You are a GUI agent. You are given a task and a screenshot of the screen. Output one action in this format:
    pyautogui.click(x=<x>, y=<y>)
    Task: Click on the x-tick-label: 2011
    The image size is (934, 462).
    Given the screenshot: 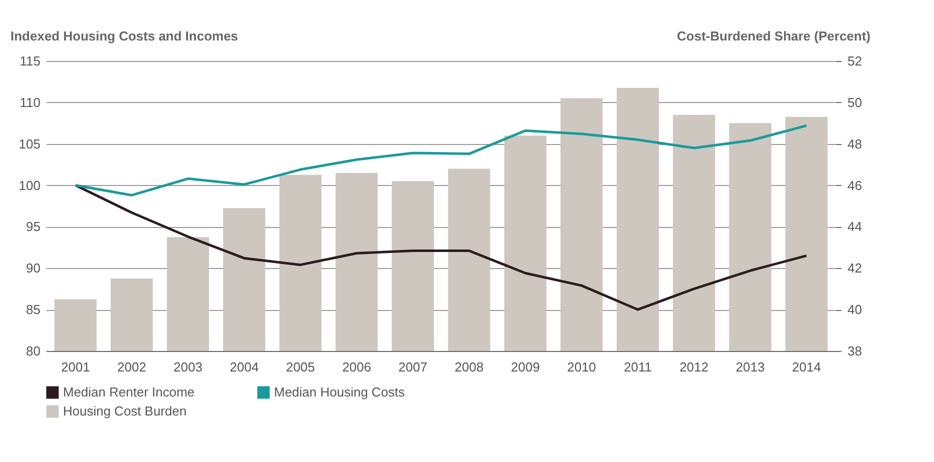 What is the action you would take?
    pyautogui.click(x=638, y=367)
    